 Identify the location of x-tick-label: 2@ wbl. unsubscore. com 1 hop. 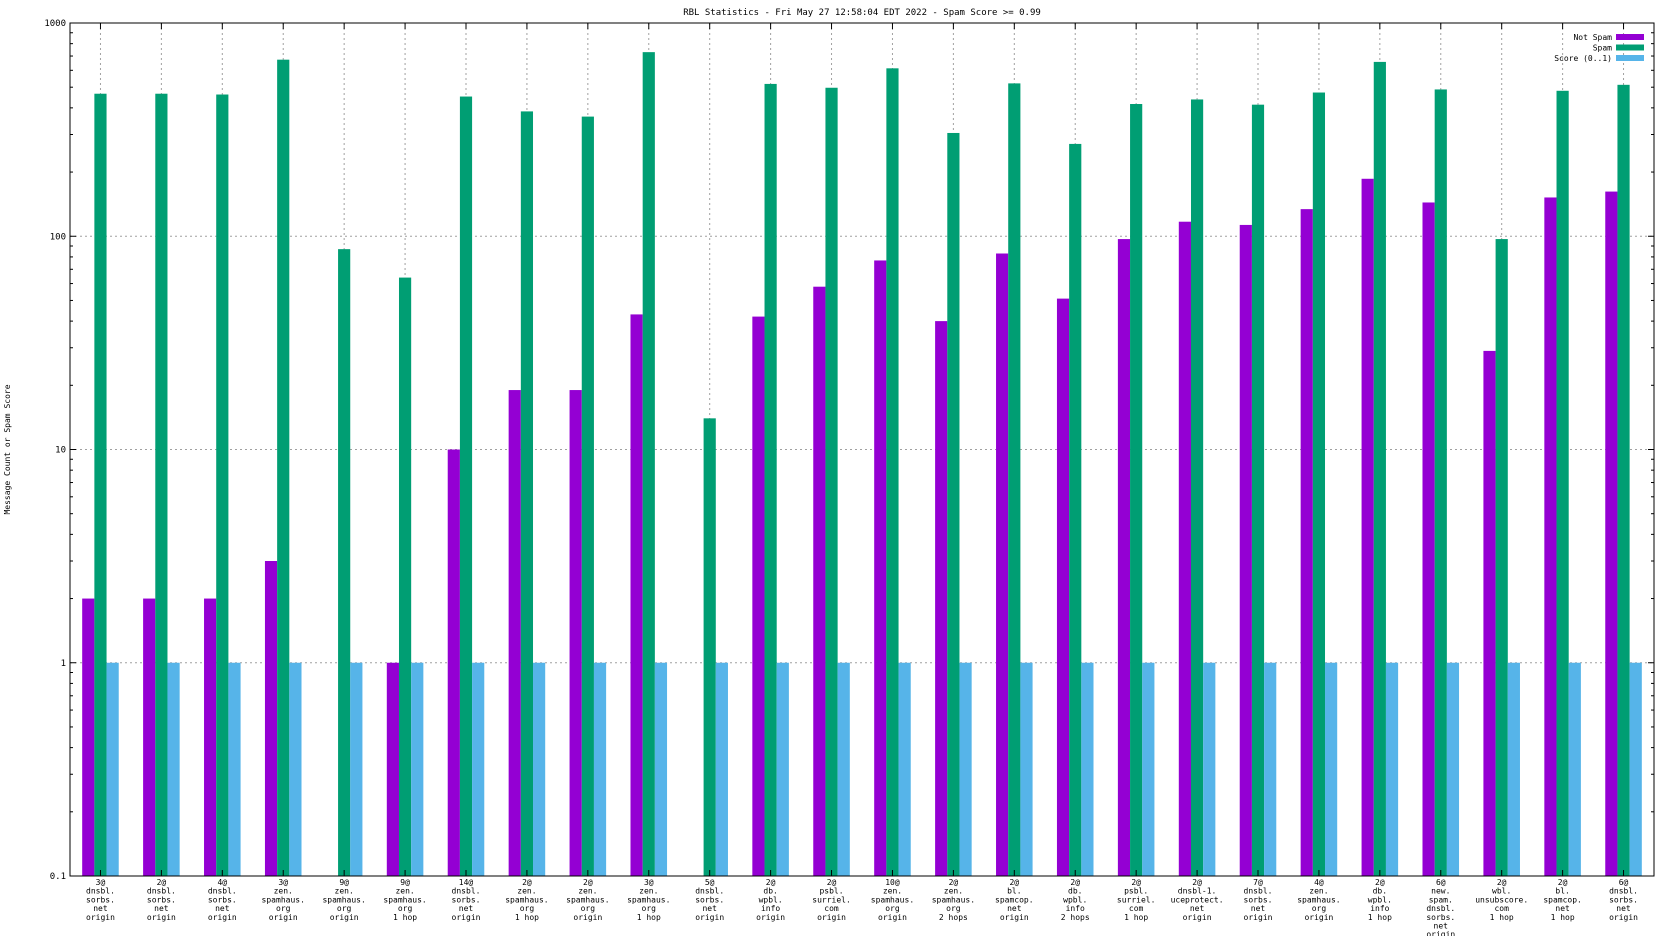
(1501, 900).